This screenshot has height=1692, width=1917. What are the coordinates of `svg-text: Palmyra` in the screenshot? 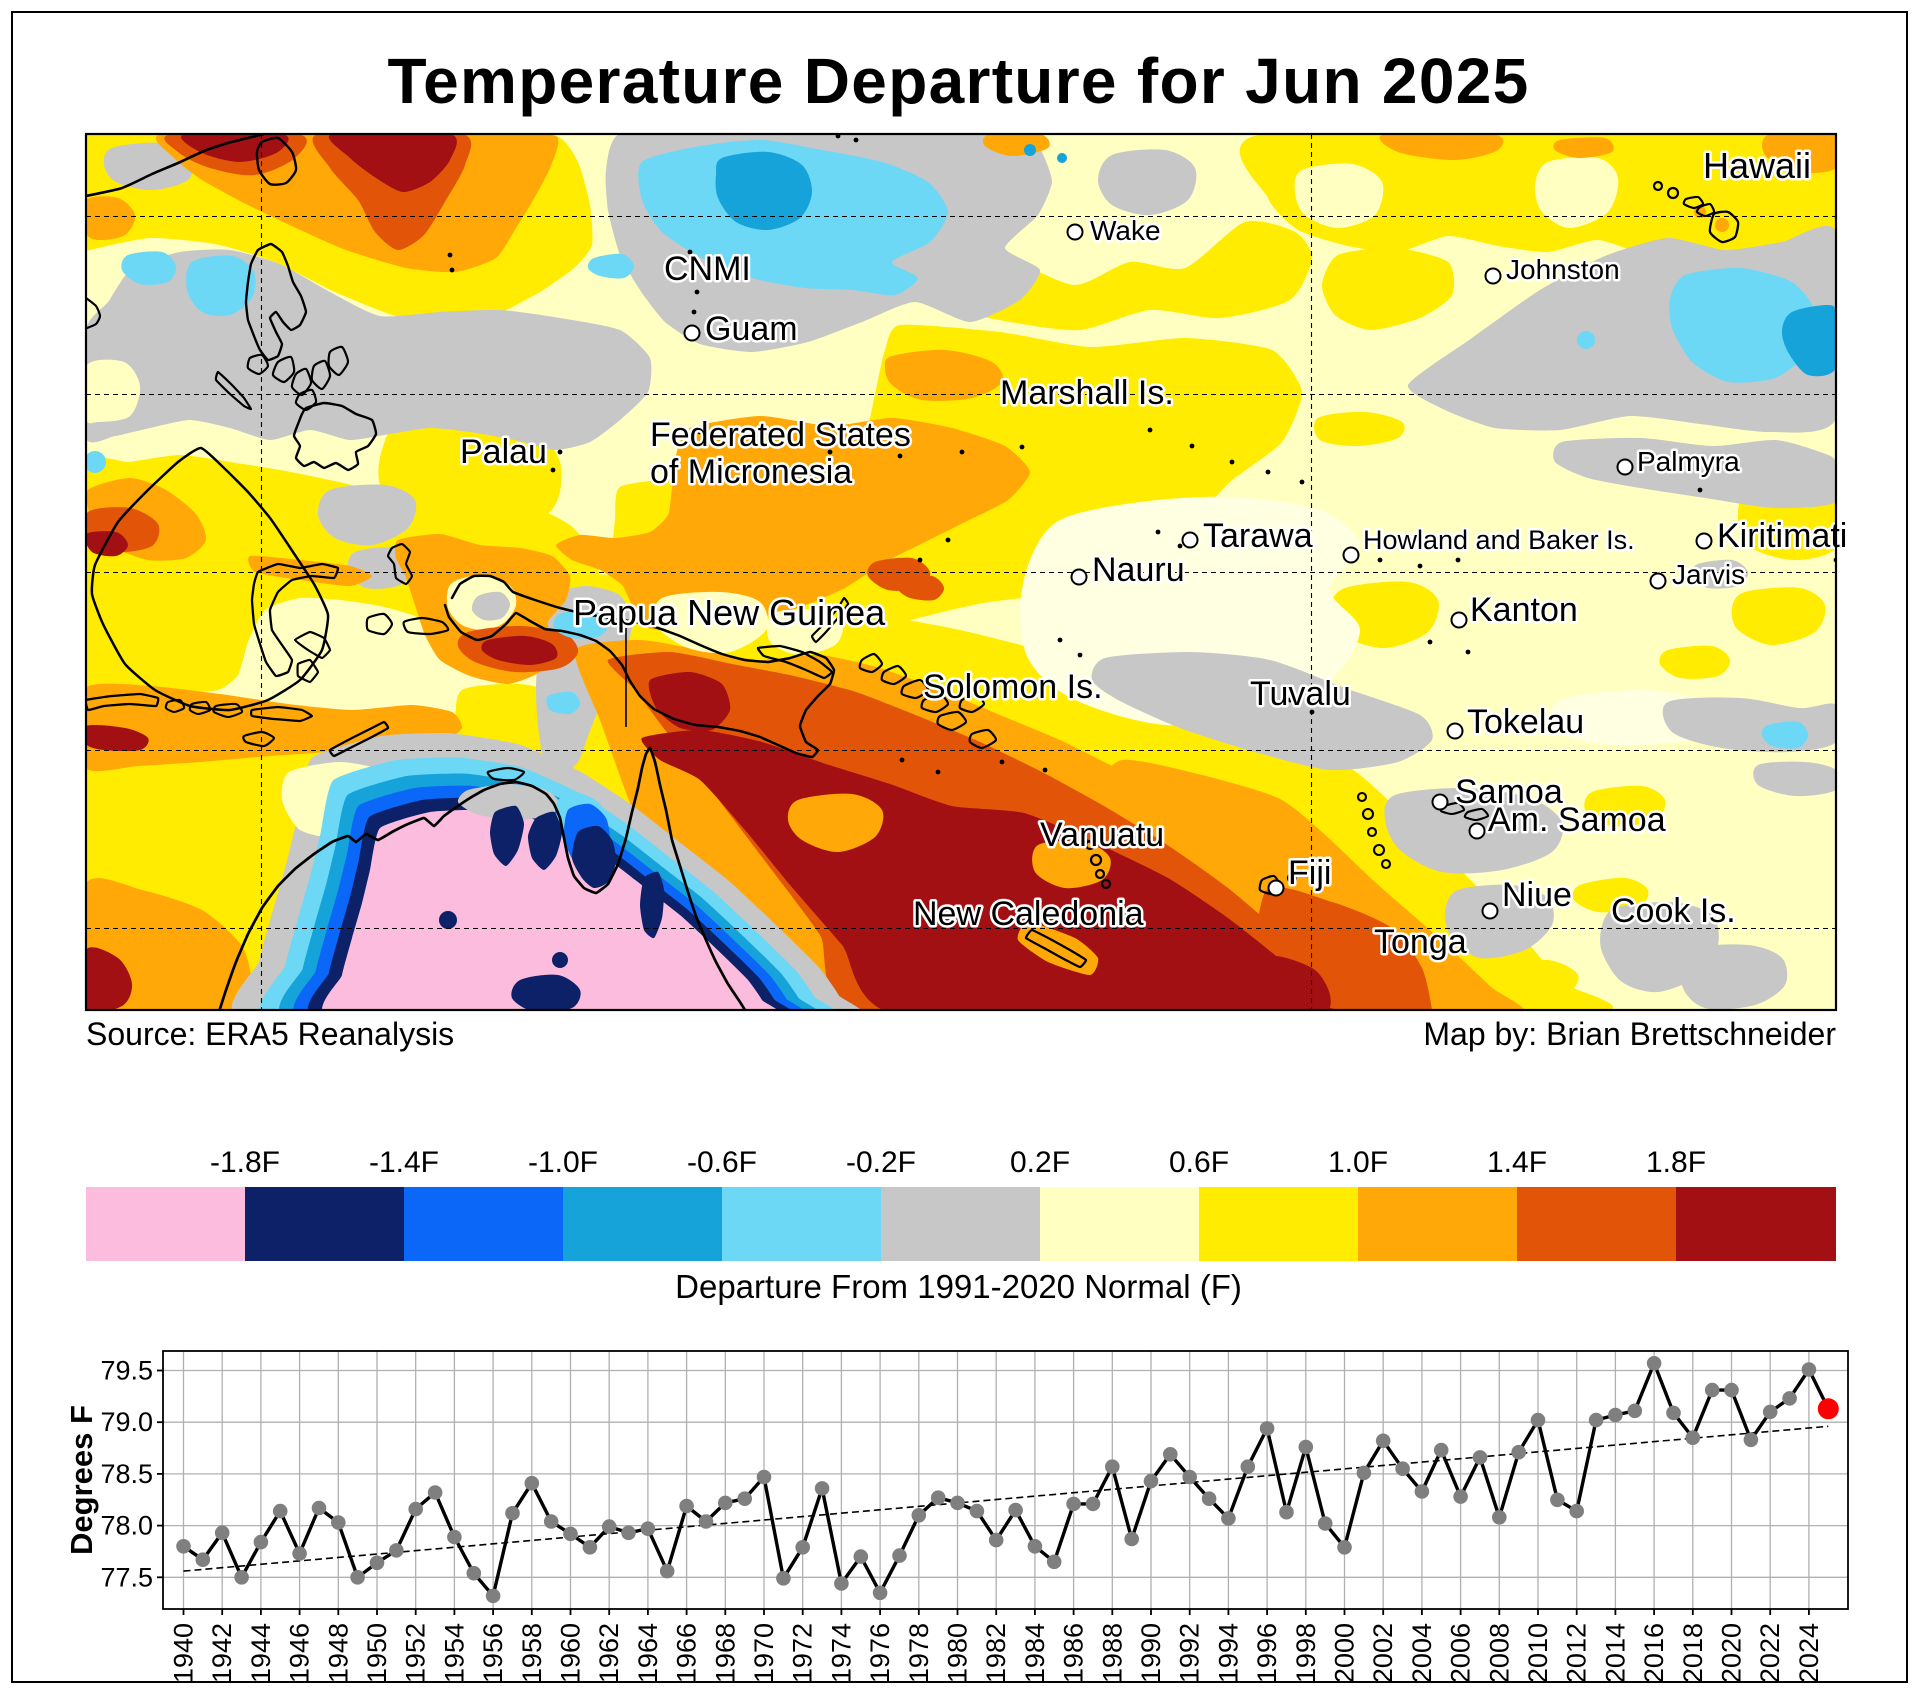 It's located at (1688, 461).